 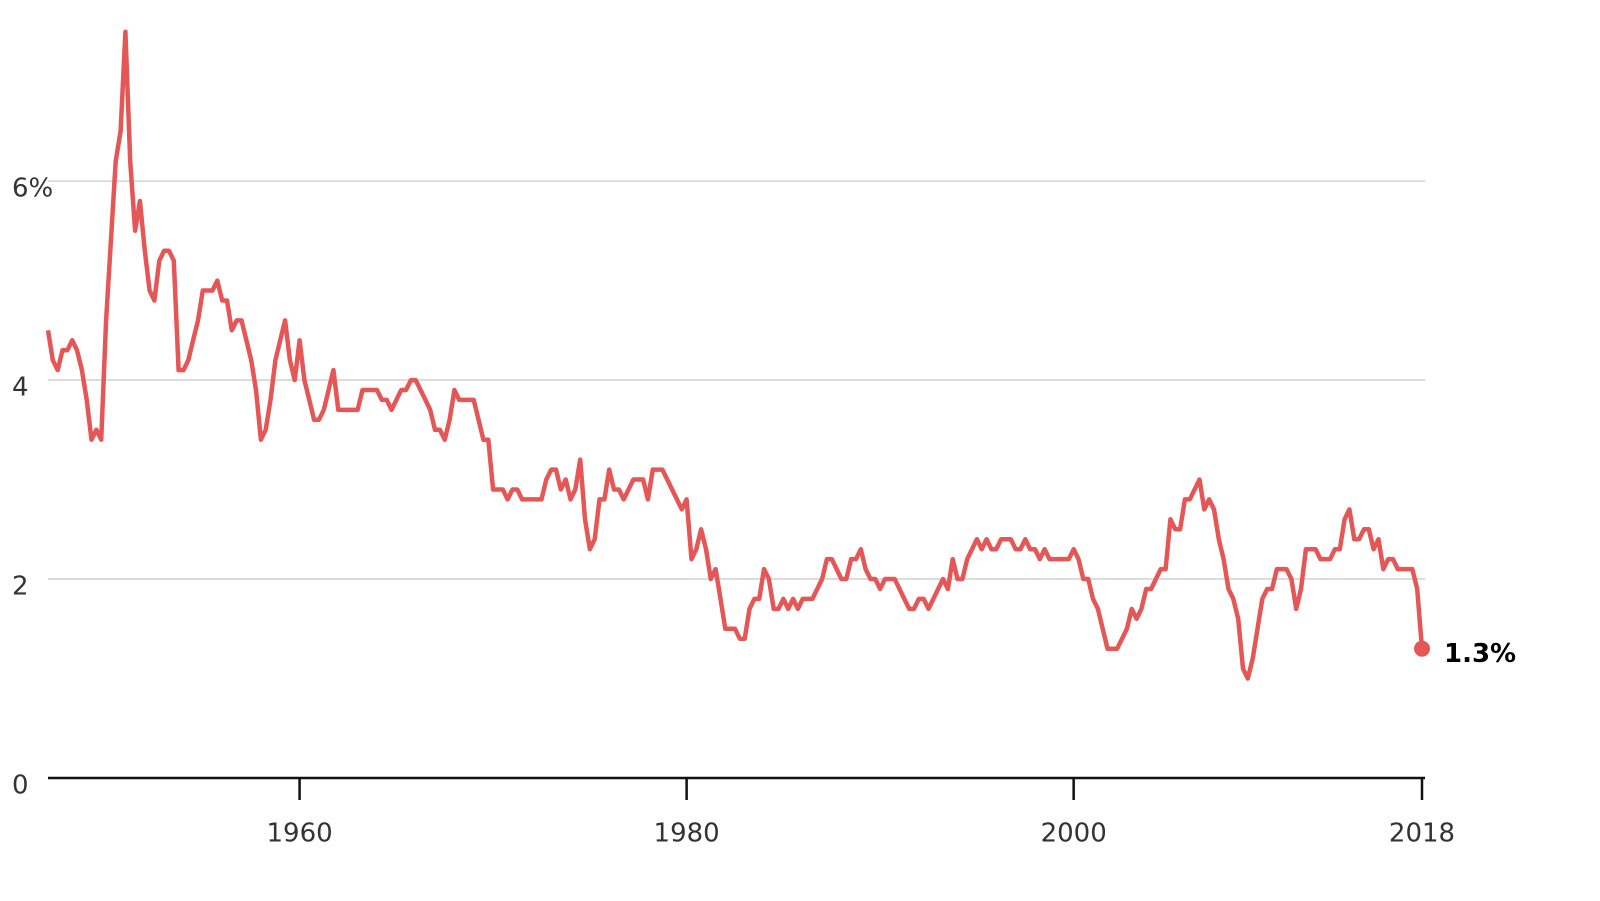 What do you see at coordinates (299, 834) in the screenshot?
I see `x-tick-label: 1960` at bounding box center [299, 834].